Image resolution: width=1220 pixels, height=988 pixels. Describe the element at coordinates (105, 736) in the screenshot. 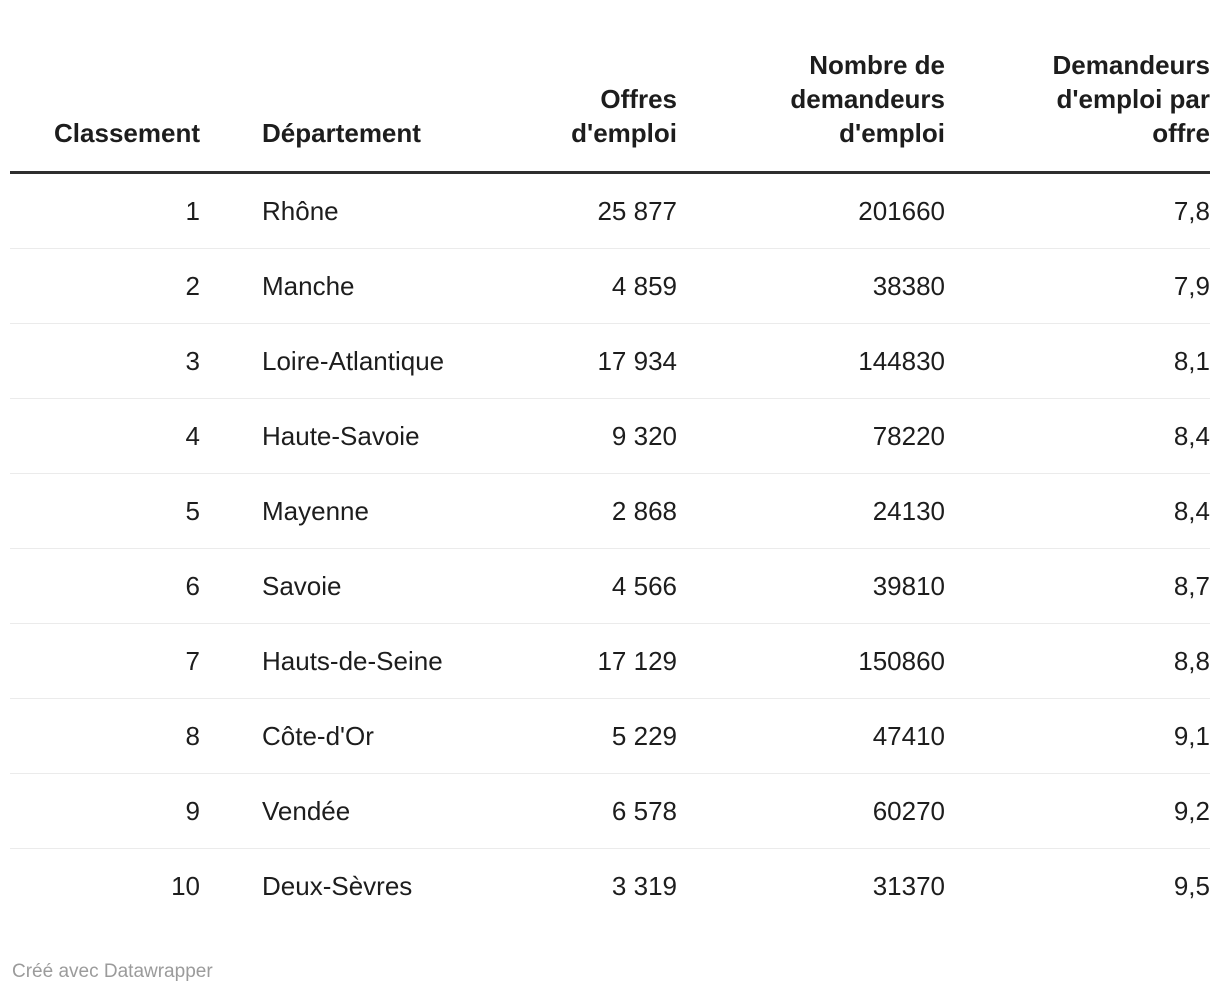

I see `cell-classement: 8` at that location.